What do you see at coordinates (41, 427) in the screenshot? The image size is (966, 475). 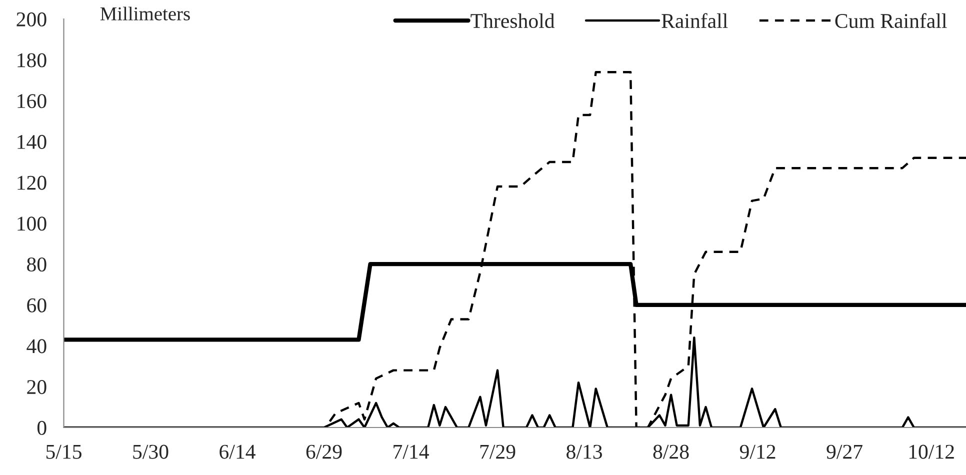 I see `y-tick-label: 0` at bounding box center [41, 427].